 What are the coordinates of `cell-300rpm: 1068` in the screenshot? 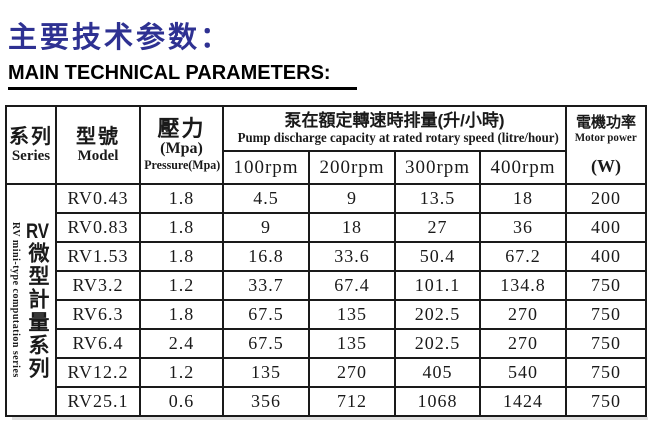 It's located at (437, 401).